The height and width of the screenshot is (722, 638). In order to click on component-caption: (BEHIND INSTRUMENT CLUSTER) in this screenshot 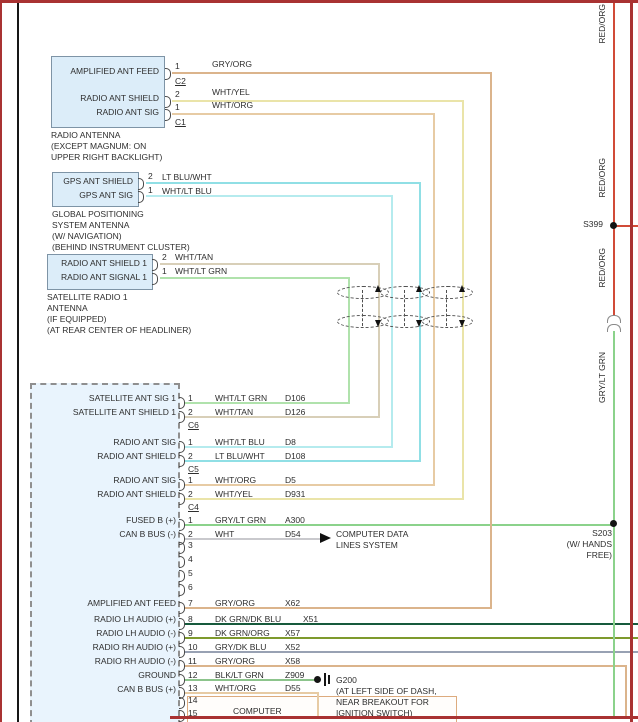, I will do `click(121, 247)`.